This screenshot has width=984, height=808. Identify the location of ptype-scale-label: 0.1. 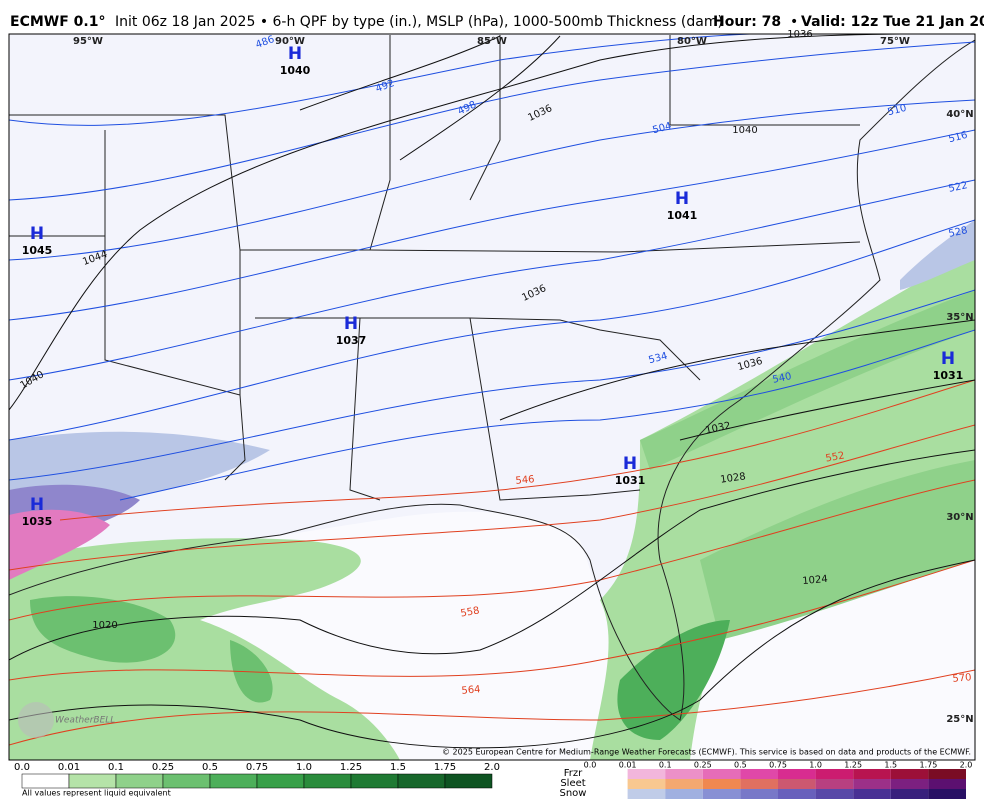
(665, 765).